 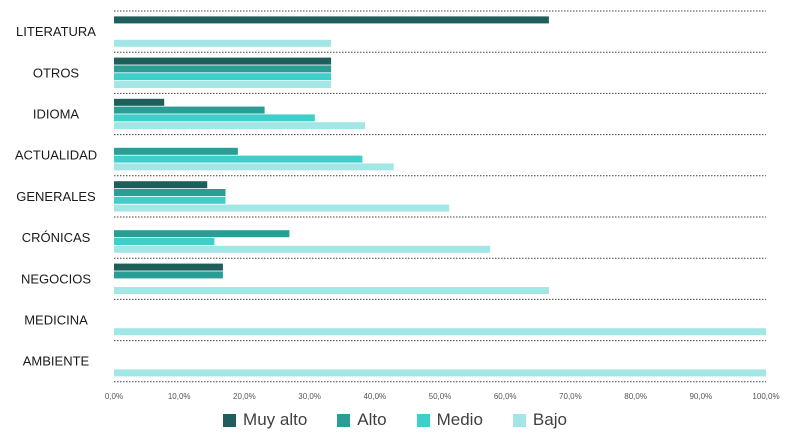 I want to click on bar-generales-alto, so click(x=170, y=192).